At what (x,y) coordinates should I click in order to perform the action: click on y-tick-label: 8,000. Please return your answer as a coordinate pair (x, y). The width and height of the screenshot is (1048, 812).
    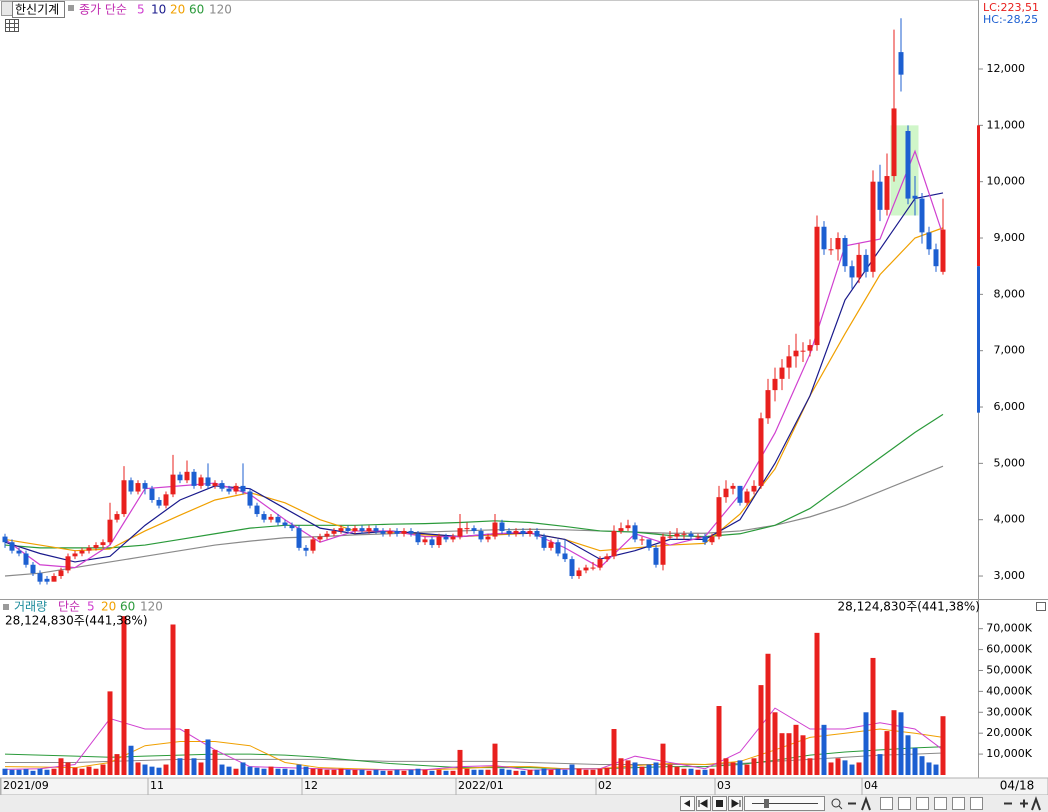
    Looking at the image, I should click on (1010, 293).